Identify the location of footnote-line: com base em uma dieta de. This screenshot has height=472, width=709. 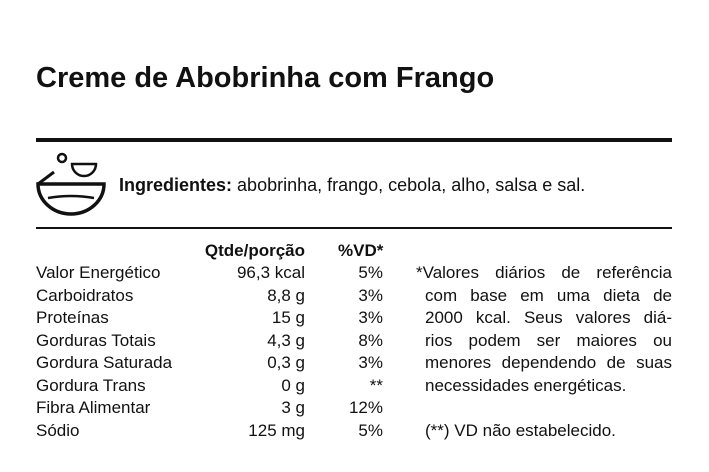
(548, 295).